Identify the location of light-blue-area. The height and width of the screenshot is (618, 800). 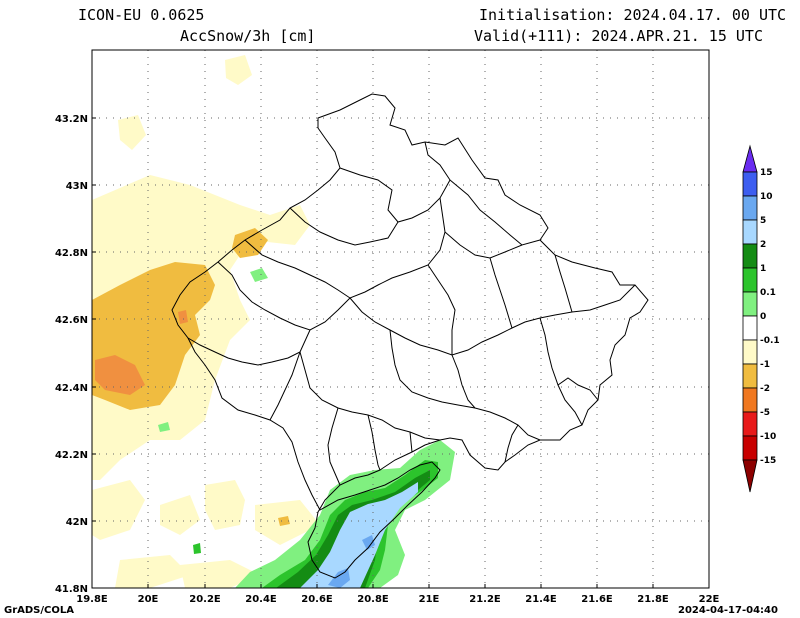
(359, 535).